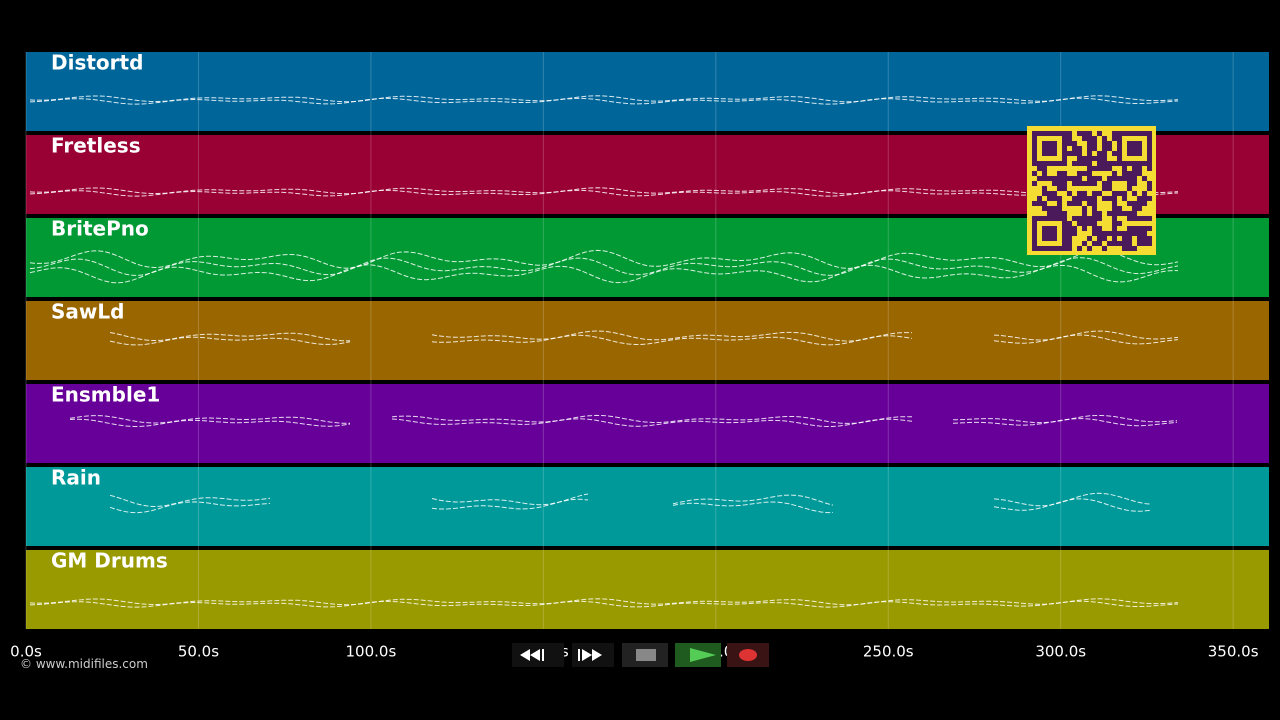 The width and height of the screenshot is (1280, 720). What do you see at coordinates (109, 561) in the screenshot?
I see `track-name: GM Drums` at bounding box center [109, 561].